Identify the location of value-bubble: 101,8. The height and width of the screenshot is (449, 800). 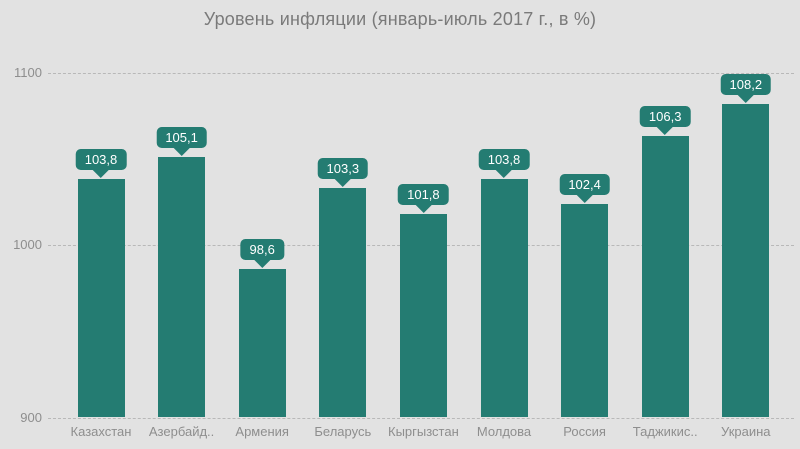
(423, 194).